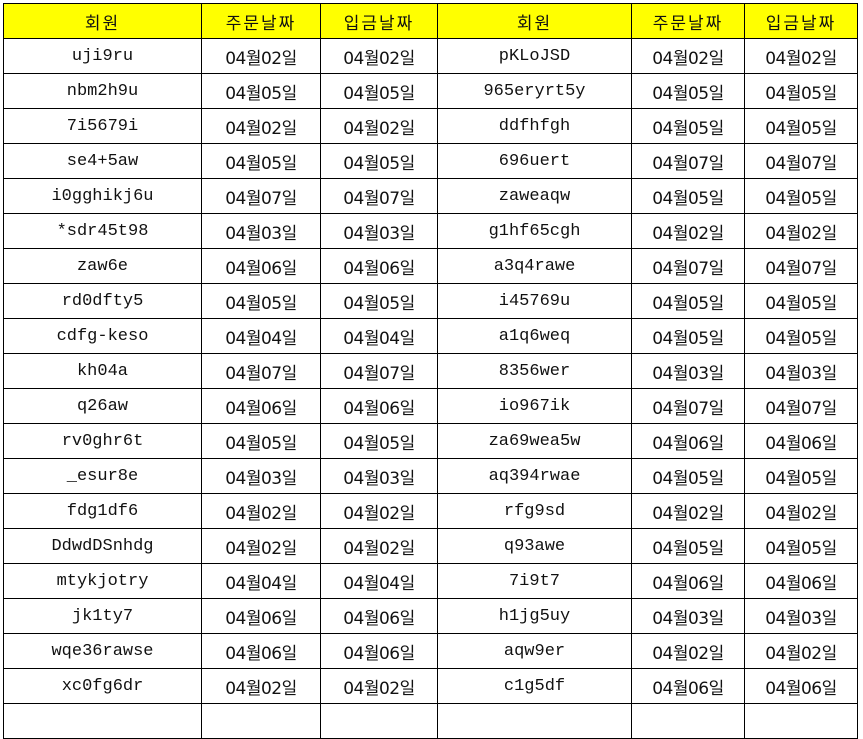 Image resolution: width=863 pixels, height=739 pixels. I want to click on member-cell: aq394rwae, so click(534, 476).